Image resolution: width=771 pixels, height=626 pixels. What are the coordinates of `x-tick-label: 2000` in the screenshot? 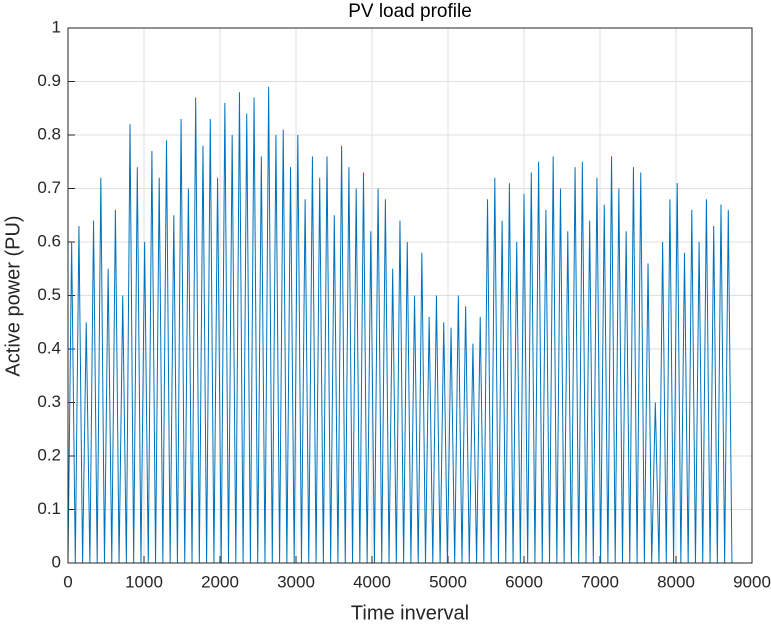 It's located at (220, 581).